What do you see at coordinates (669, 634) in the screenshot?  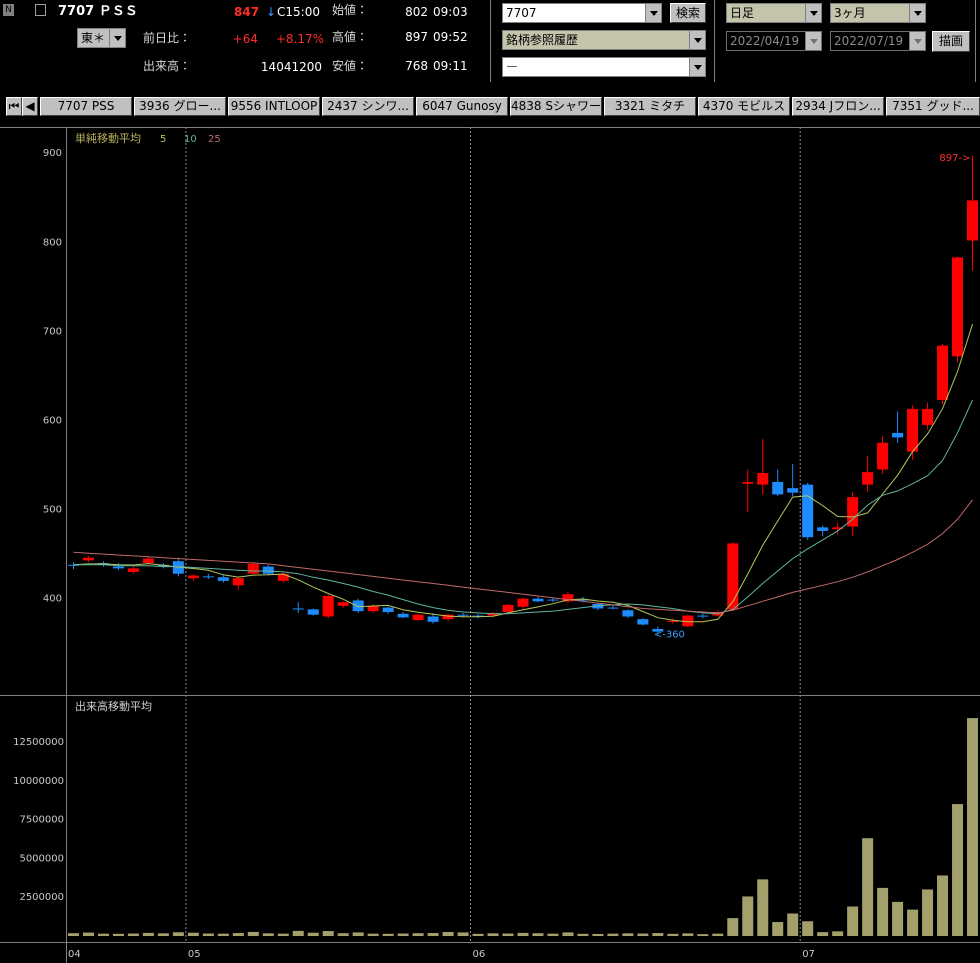 I see `annotation: <-360` at bounding box center [669, 634].